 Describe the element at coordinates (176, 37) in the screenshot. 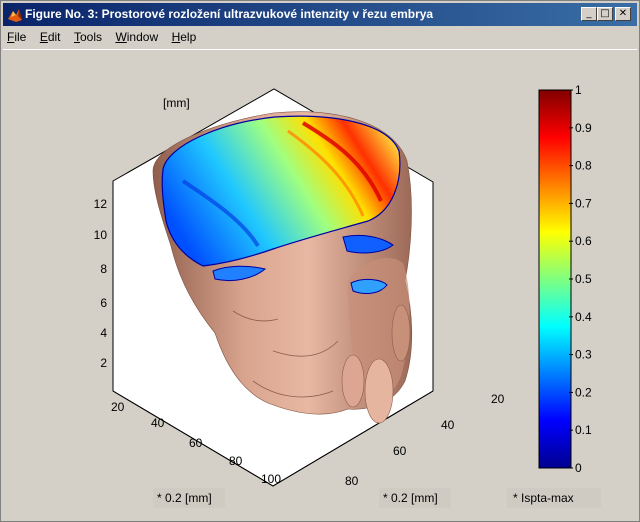

I see `menu-help-hotkey: H` at that location.